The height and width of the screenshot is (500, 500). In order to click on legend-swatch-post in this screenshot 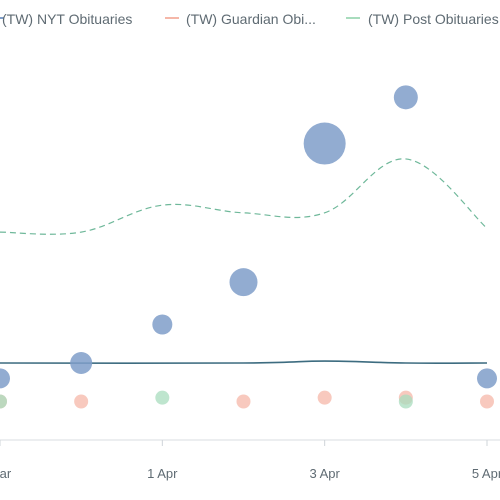, I will do `click(353, 18)`.